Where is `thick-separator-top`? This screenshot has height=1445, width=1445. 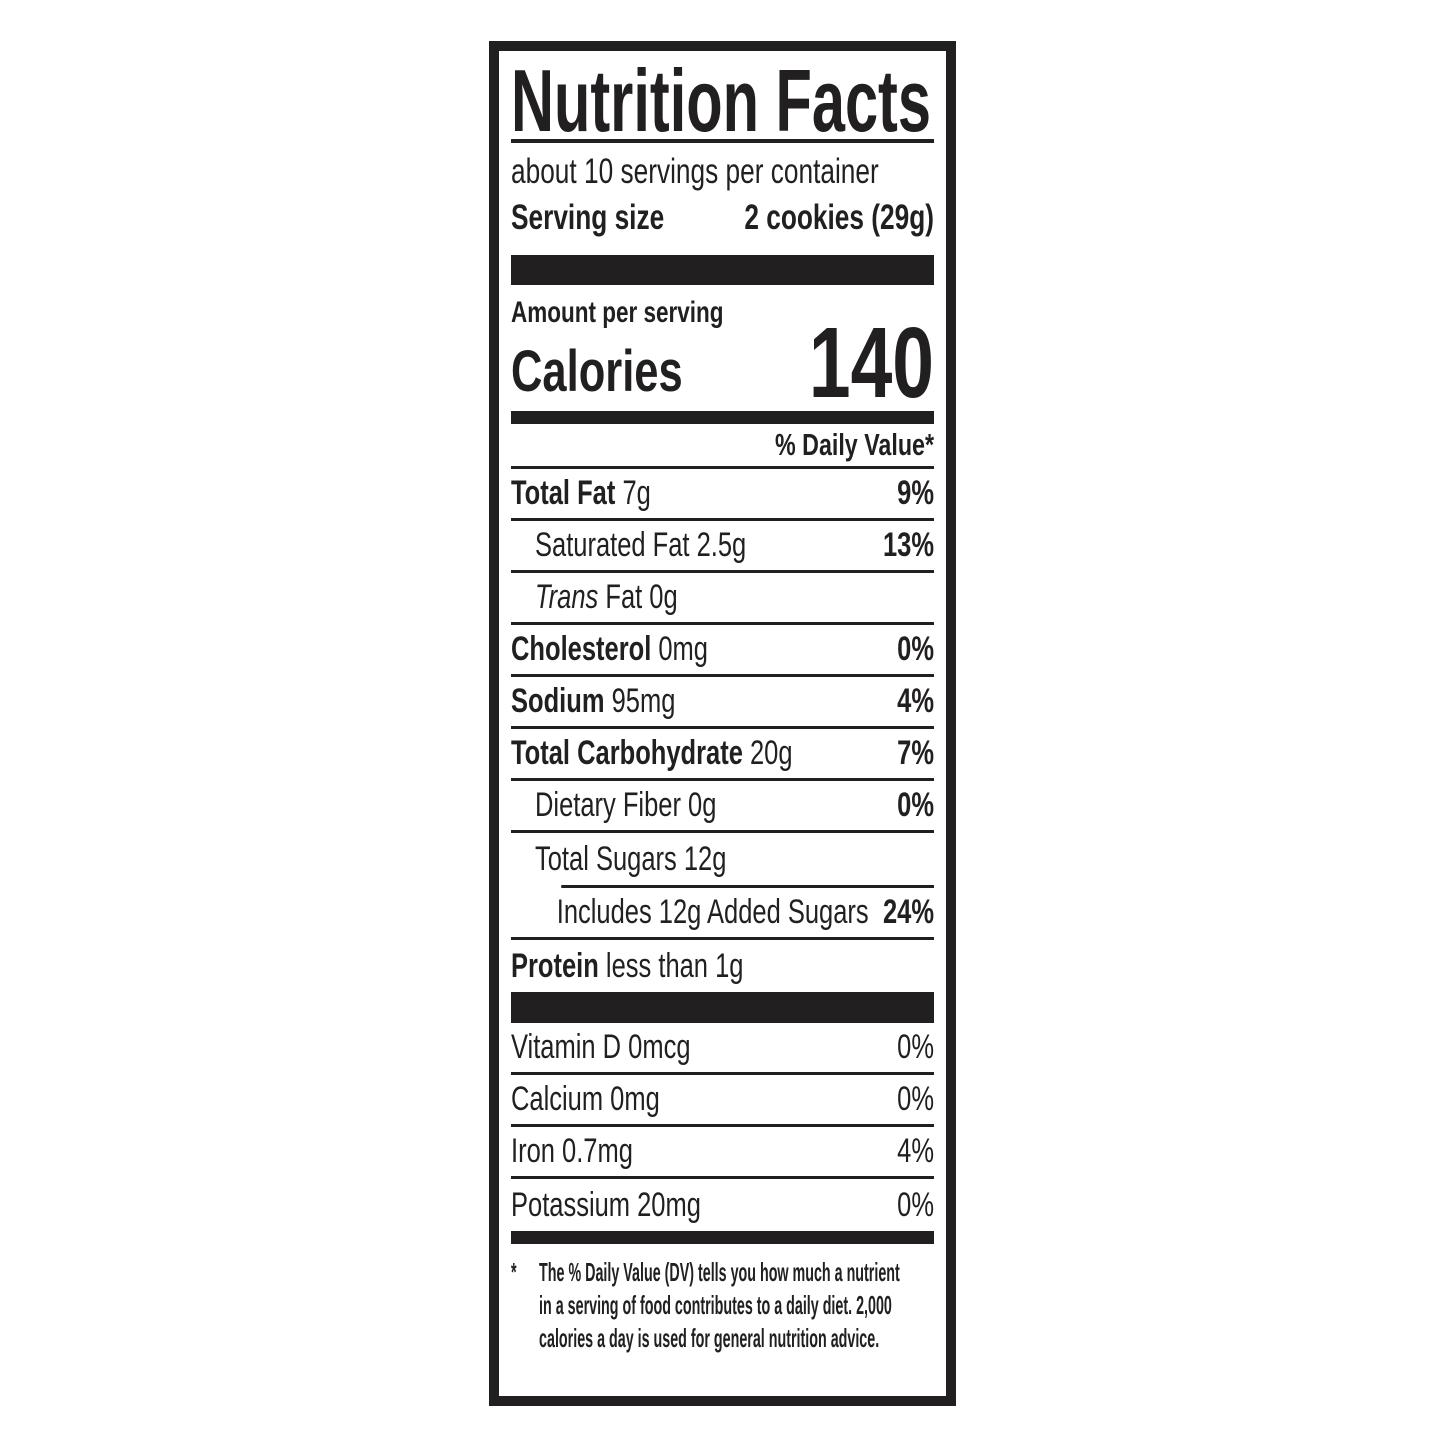
thick-separator-top is located at coordinates (722, 270).